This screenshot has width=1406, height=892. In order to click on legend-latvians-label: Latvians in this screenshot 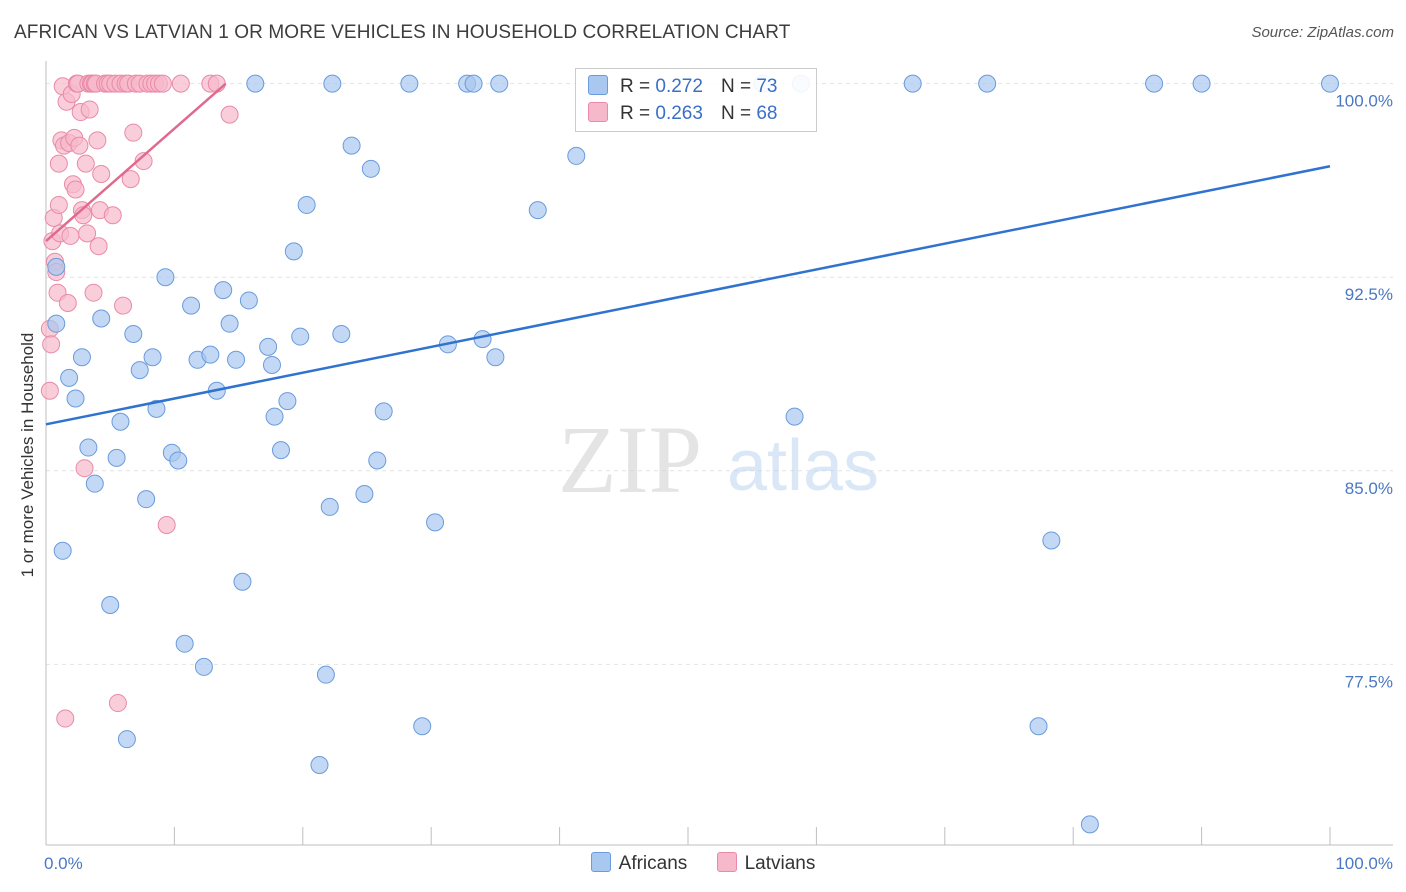, I will do `click(780, 863)`.